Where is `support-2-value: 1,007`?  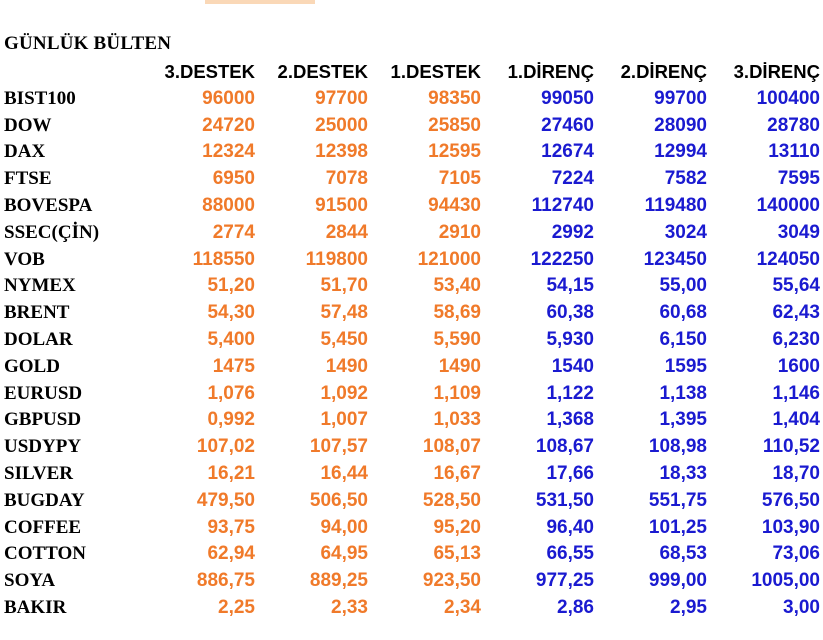
support-2-value: 1,007 is located at coordinates (344, 420).